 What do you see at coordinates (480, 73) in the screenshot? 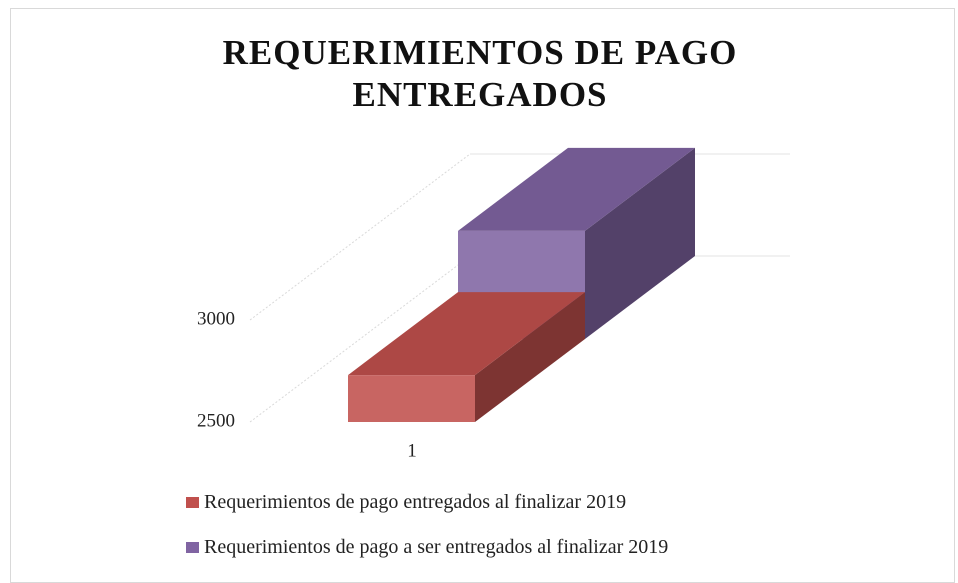
I see `chart-title: REQUERIMIENTOS DE PAGO ENTREGADOS` at bounding box center [480, 73].